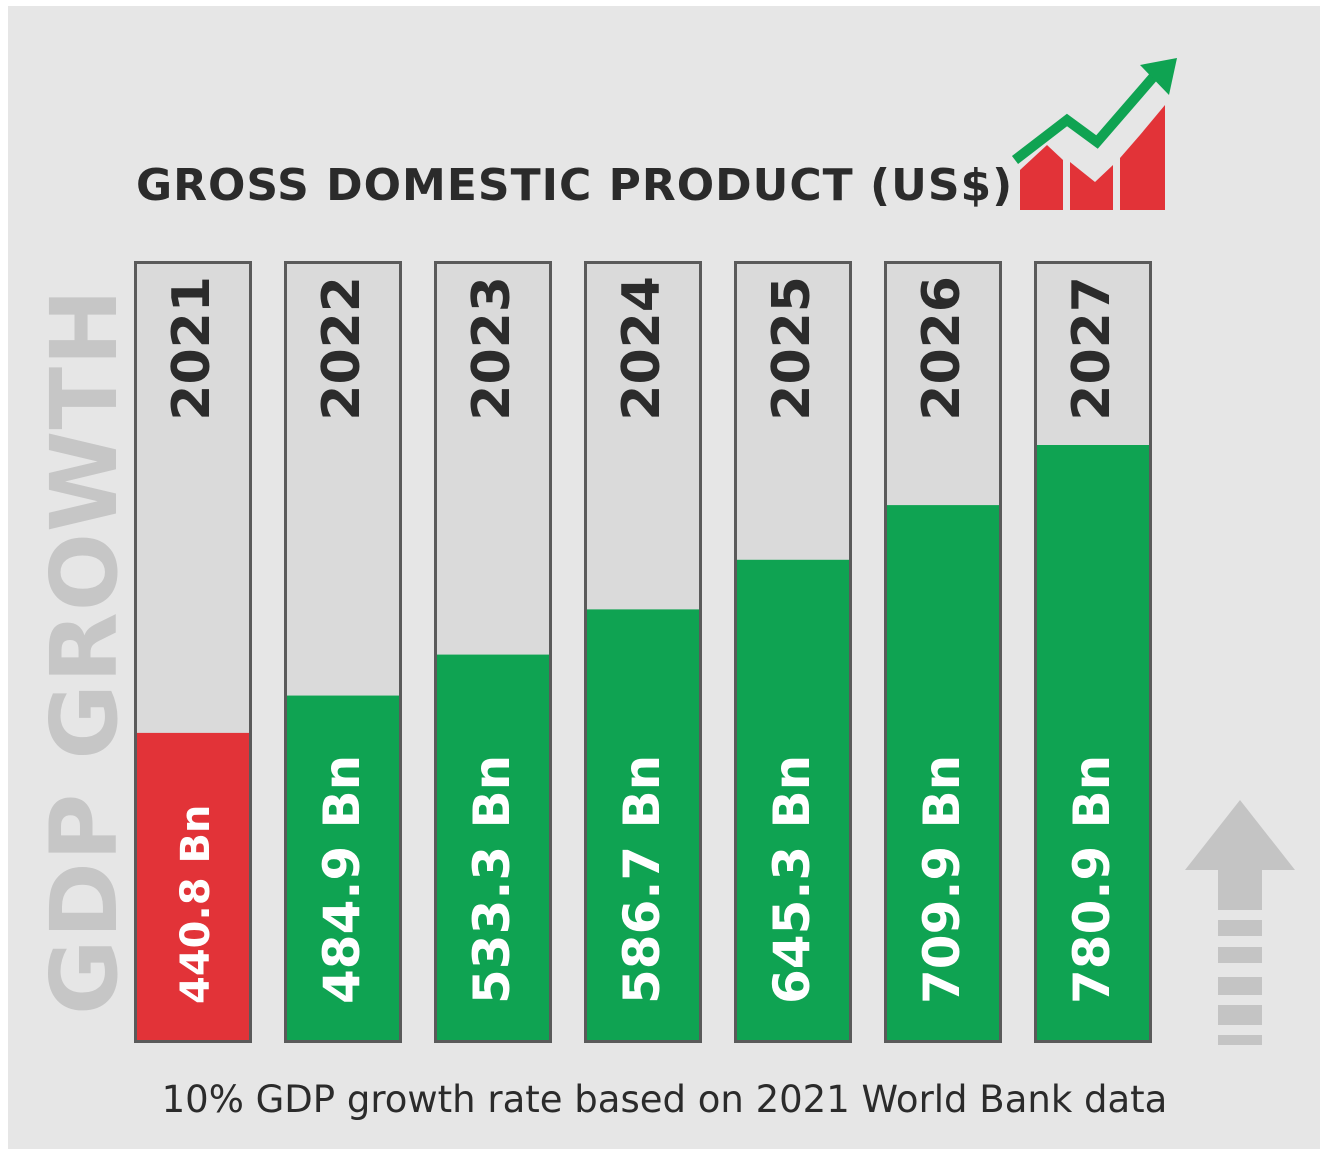 The image size is (1329, 1155). What do you see at coordinates (792, 879) in the screenshot?
I see `bar-value-label: 645.3 Bn` at bounding box center [792, 879].